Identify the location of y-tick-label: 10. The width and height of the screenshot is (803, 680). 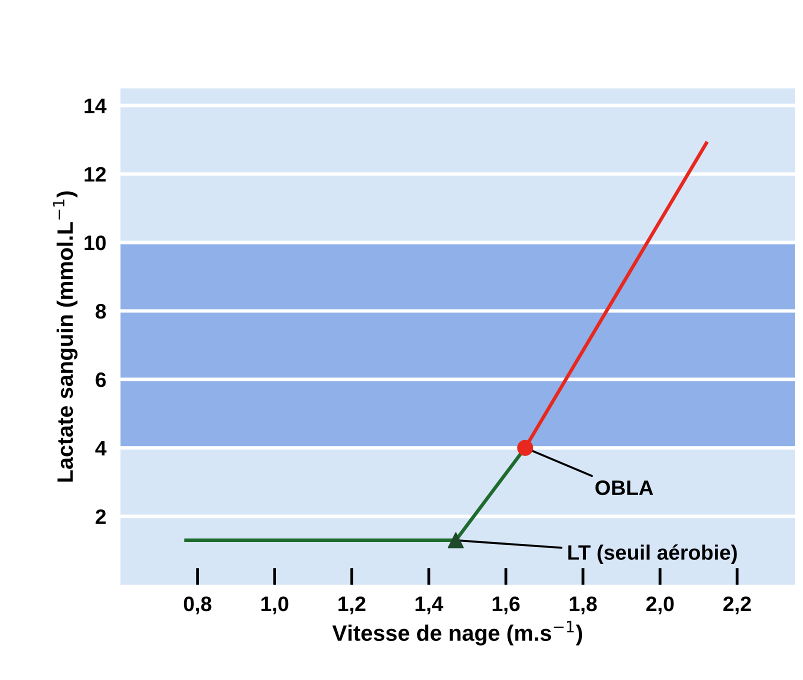
(95, 242).